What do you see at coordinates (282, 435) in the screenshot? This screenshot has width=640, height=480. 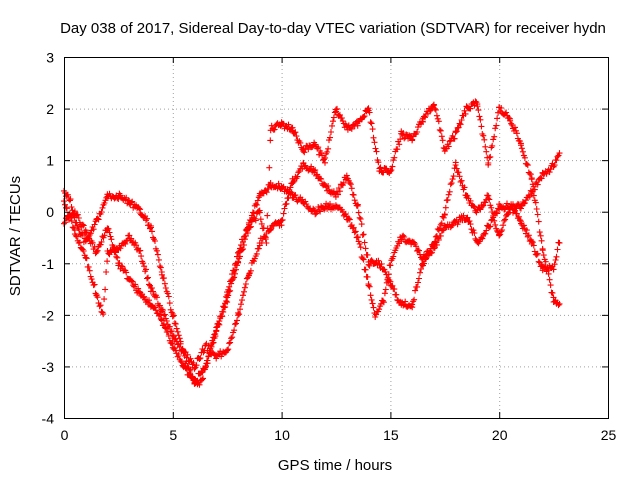 I see `x-tick-label: 10` at bounding box center [282, 435].